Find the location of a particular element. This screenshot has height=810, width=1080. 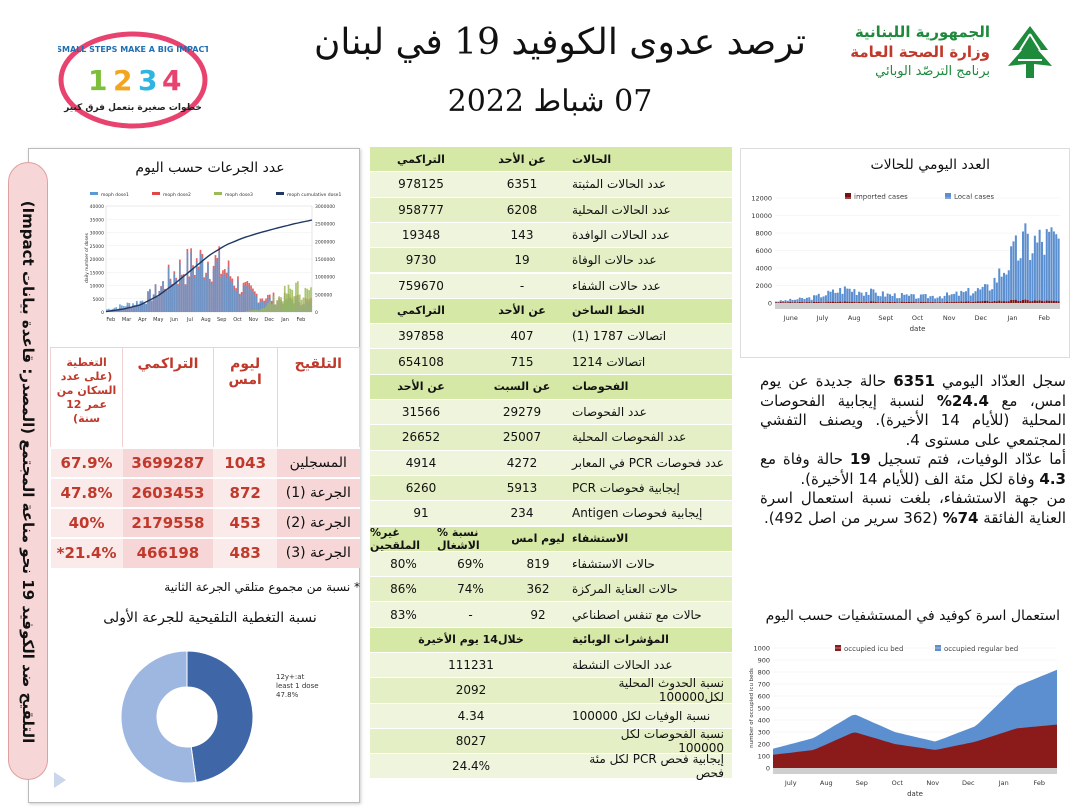

doses-y2-tick: 1500000 is located at coordinates (325, 260).